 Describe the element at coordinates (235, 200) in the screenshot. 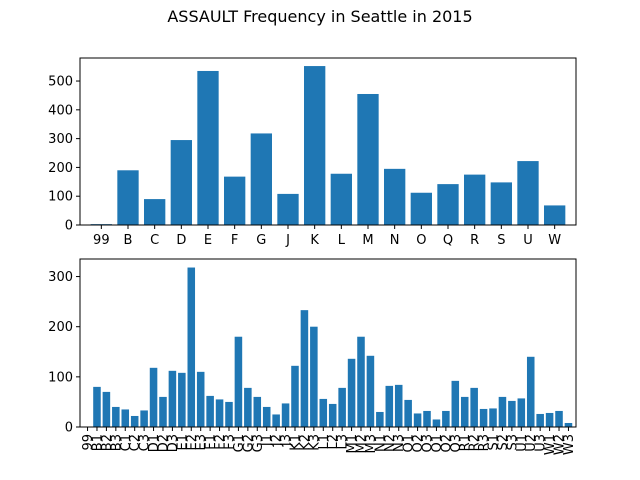

I see `bar-F` at that location.